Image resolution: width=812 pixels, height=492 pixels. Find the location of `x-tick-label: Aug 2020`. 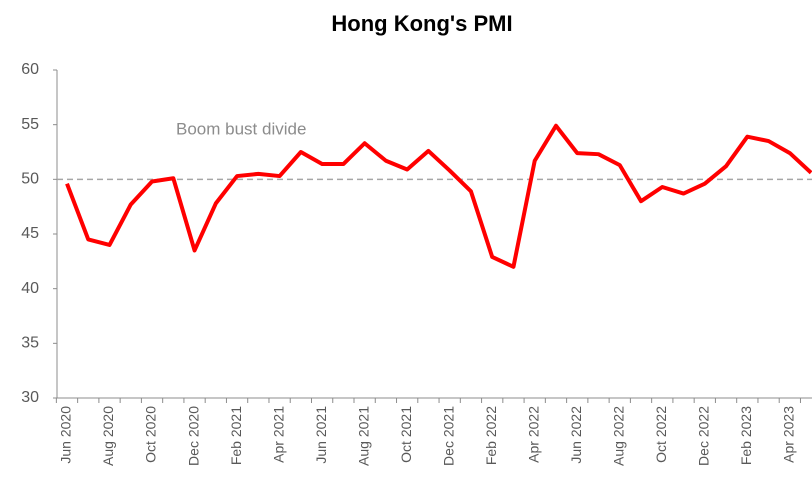

x-tick-label: Aug 2020 is located at coordinates (108, 436).